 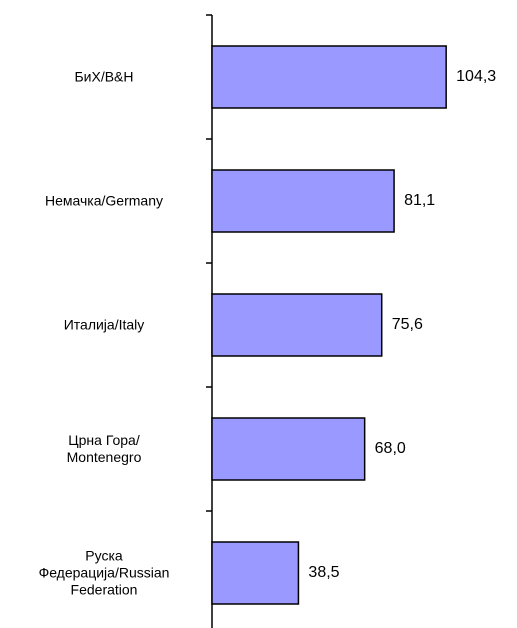 What do you see at coordinates (104, 200) in the screenshot?
I see `y-tick-label: Немачка/Germany` at bounding box center [104, 200].